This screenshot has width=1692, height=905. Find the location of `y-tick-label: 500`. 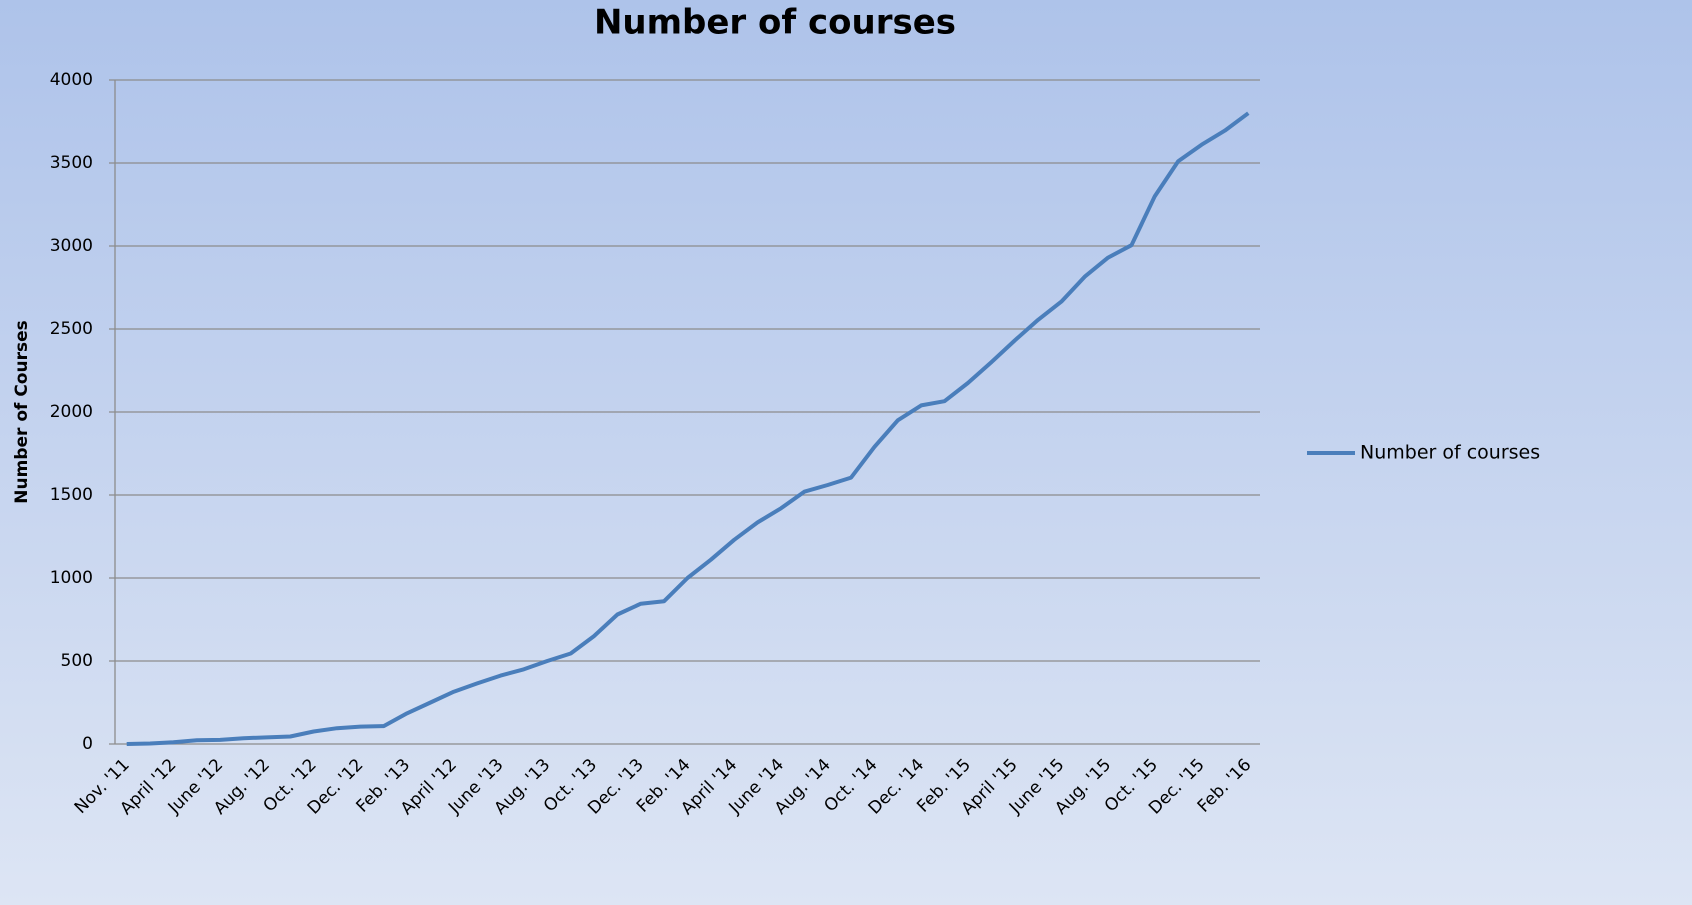

y-tick-label: 500 is located at coordinates (77, 661).